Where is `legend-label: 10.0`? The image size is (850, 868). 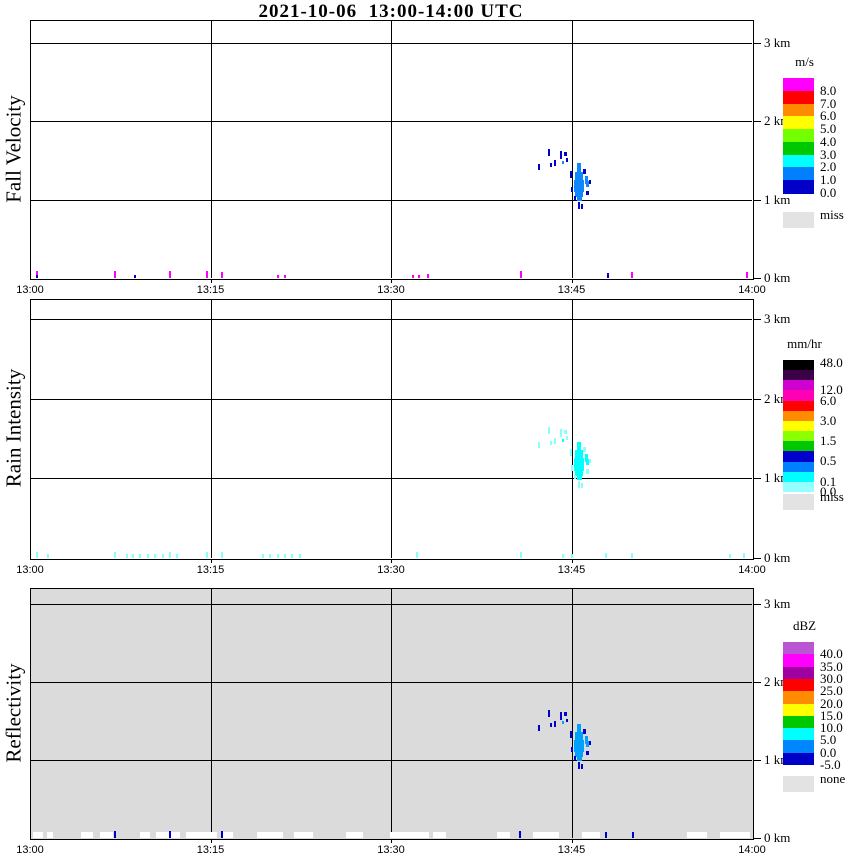 legend-label: 10.0 is located at coordinates (831, 728).